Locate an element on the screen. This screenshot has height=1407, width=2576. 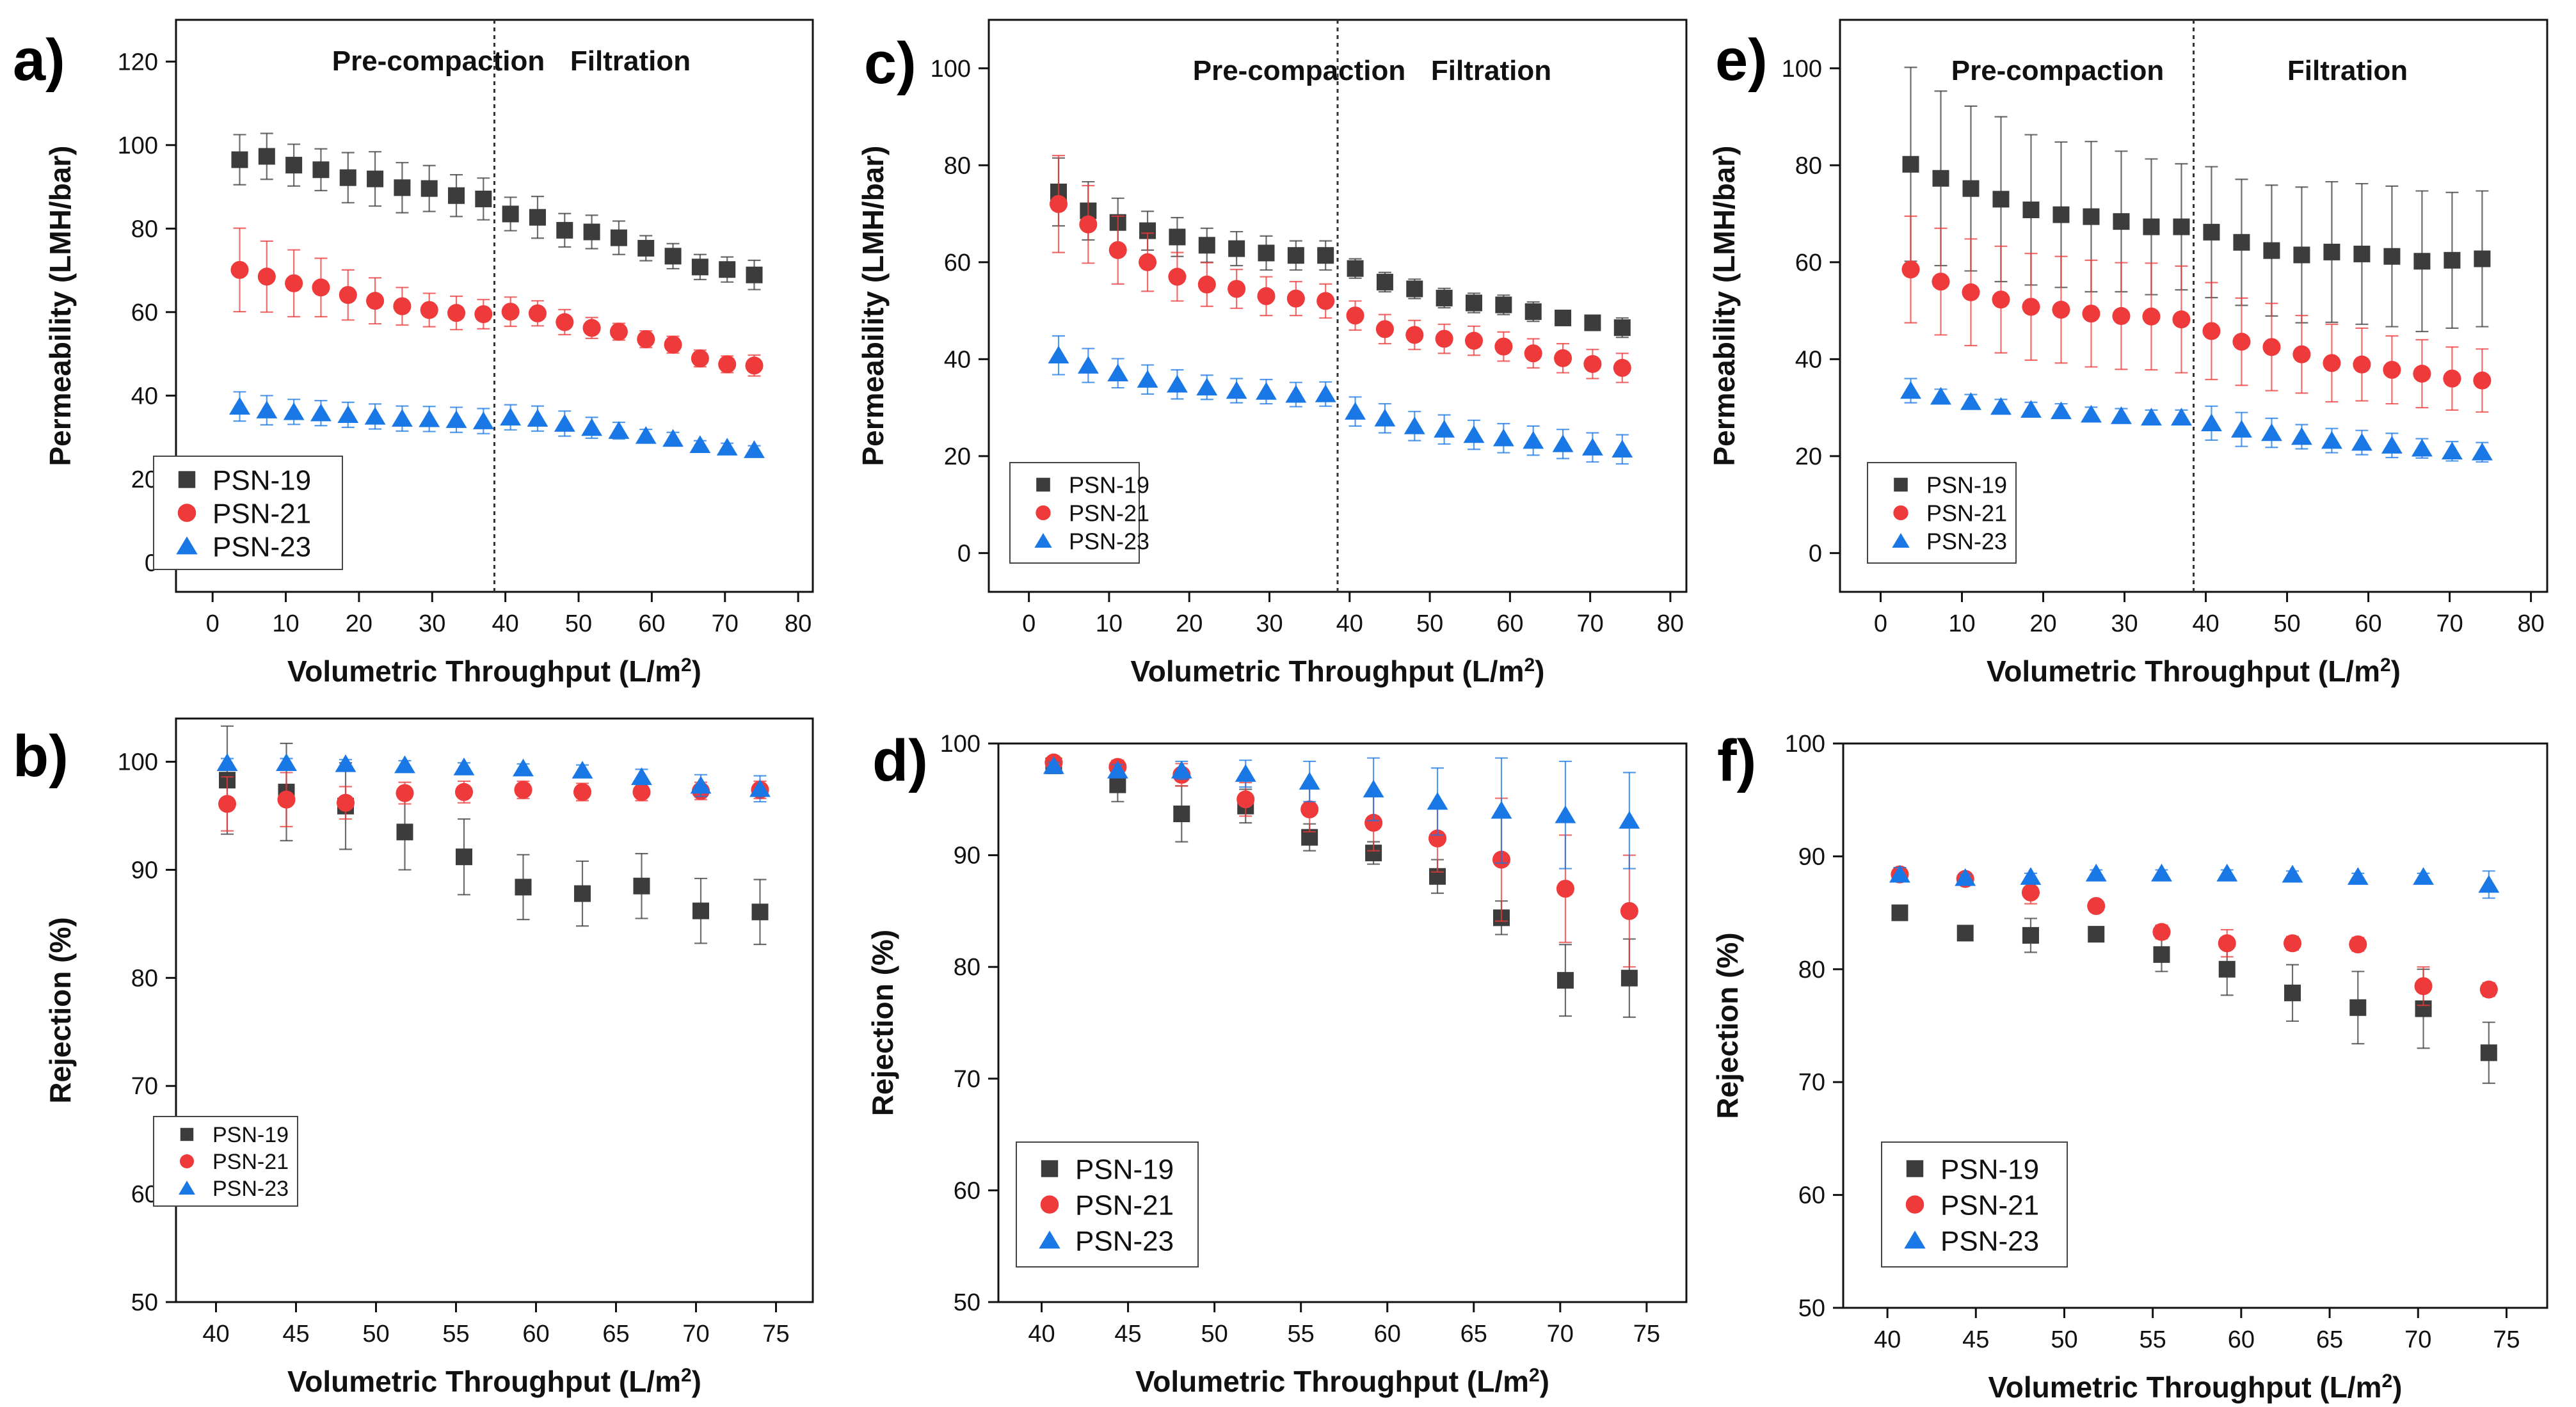
x-tick-label: 45 is located at coordinates (1127, 1334).